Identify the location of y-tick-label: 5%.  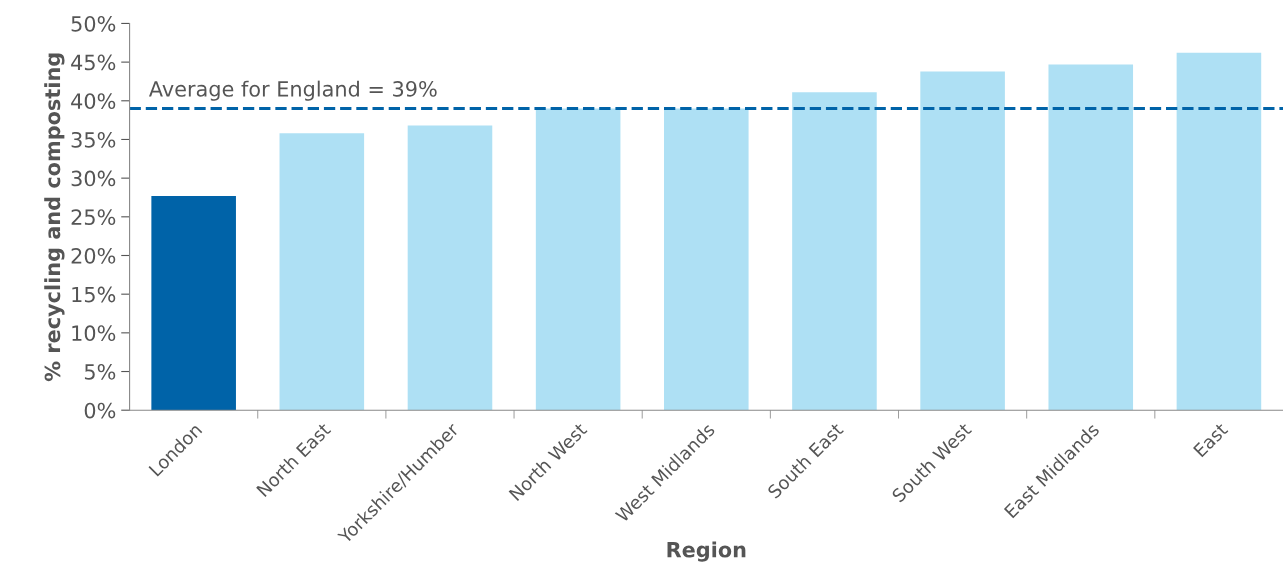
(100, 371).